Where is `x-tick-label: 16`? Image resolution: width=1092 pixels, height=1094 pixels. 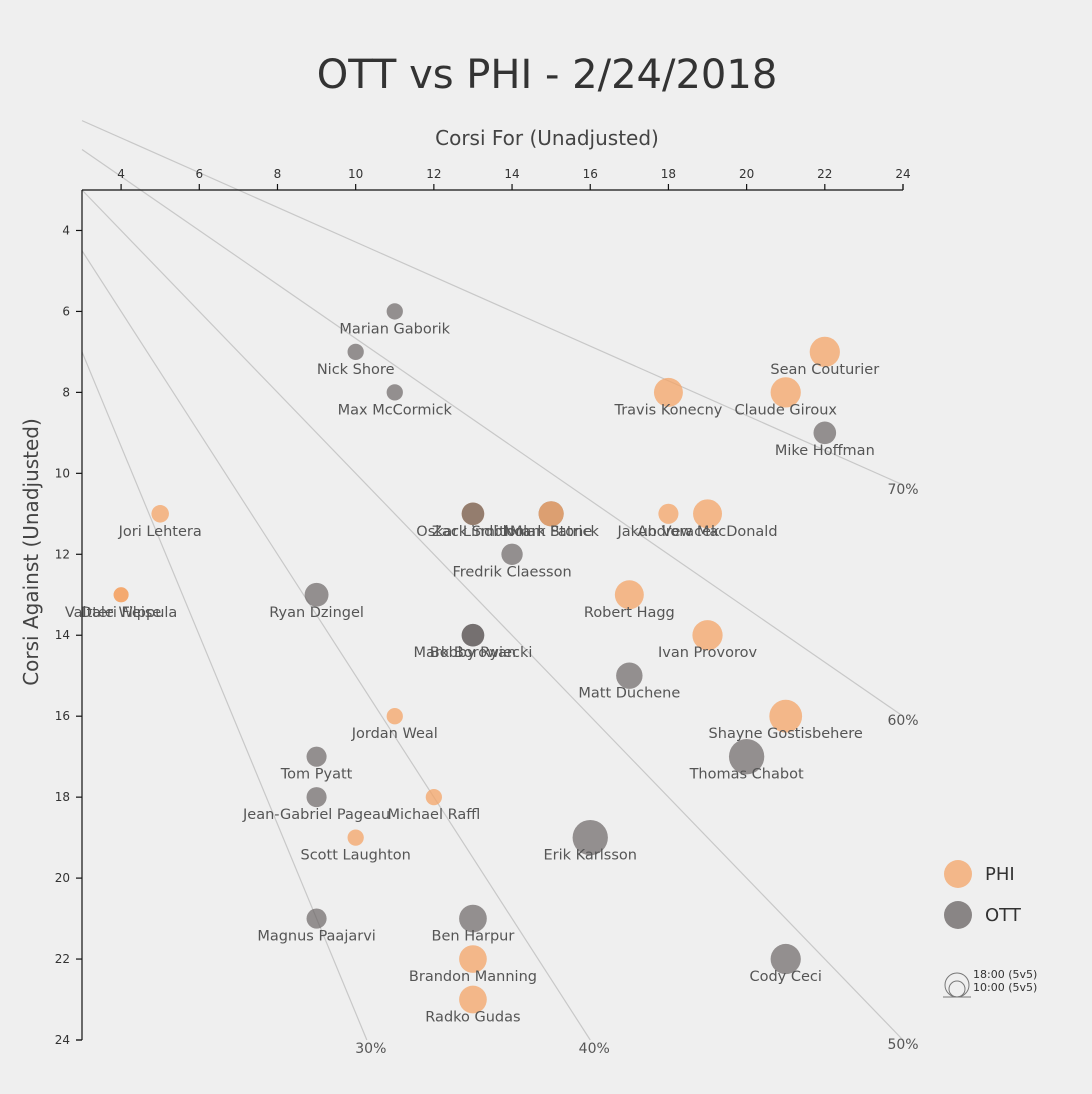
x-tick-label: 16 is located at coordinates (590, 174).